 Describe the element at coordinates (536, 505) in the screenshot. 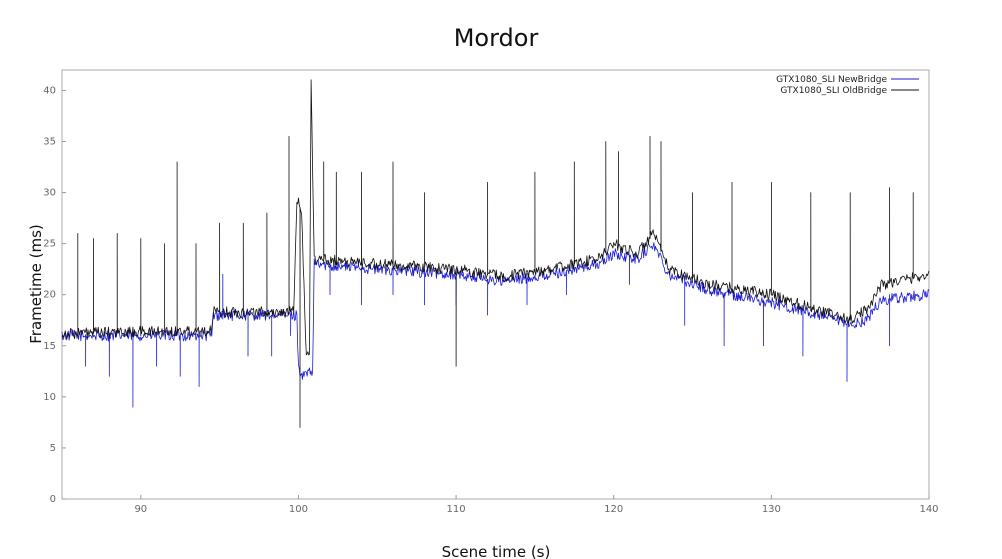

I see `x-axis: 90 100 110 120 130 140` at that location.